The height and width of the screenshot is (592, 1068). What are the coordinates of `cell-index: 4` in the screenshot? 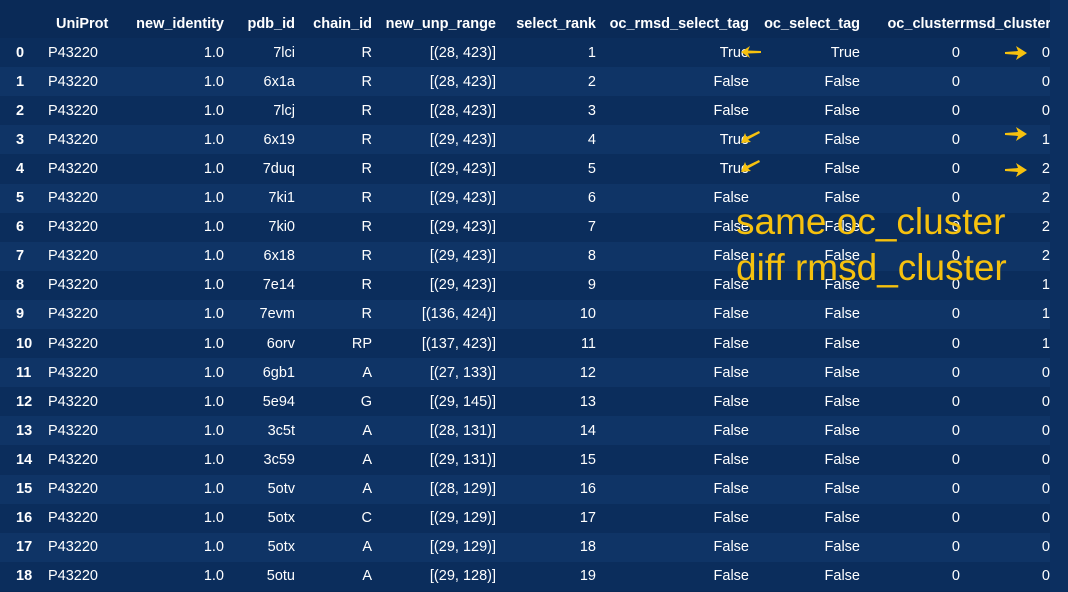 It's located at (22, 169).